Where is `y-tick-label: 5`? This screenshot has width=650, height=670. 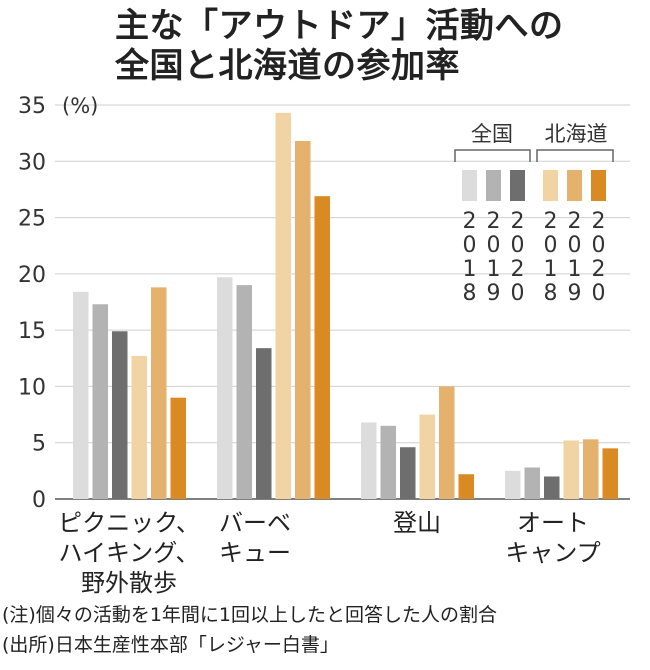
y-tick-label: 5 is located at coordinates (39, 444).